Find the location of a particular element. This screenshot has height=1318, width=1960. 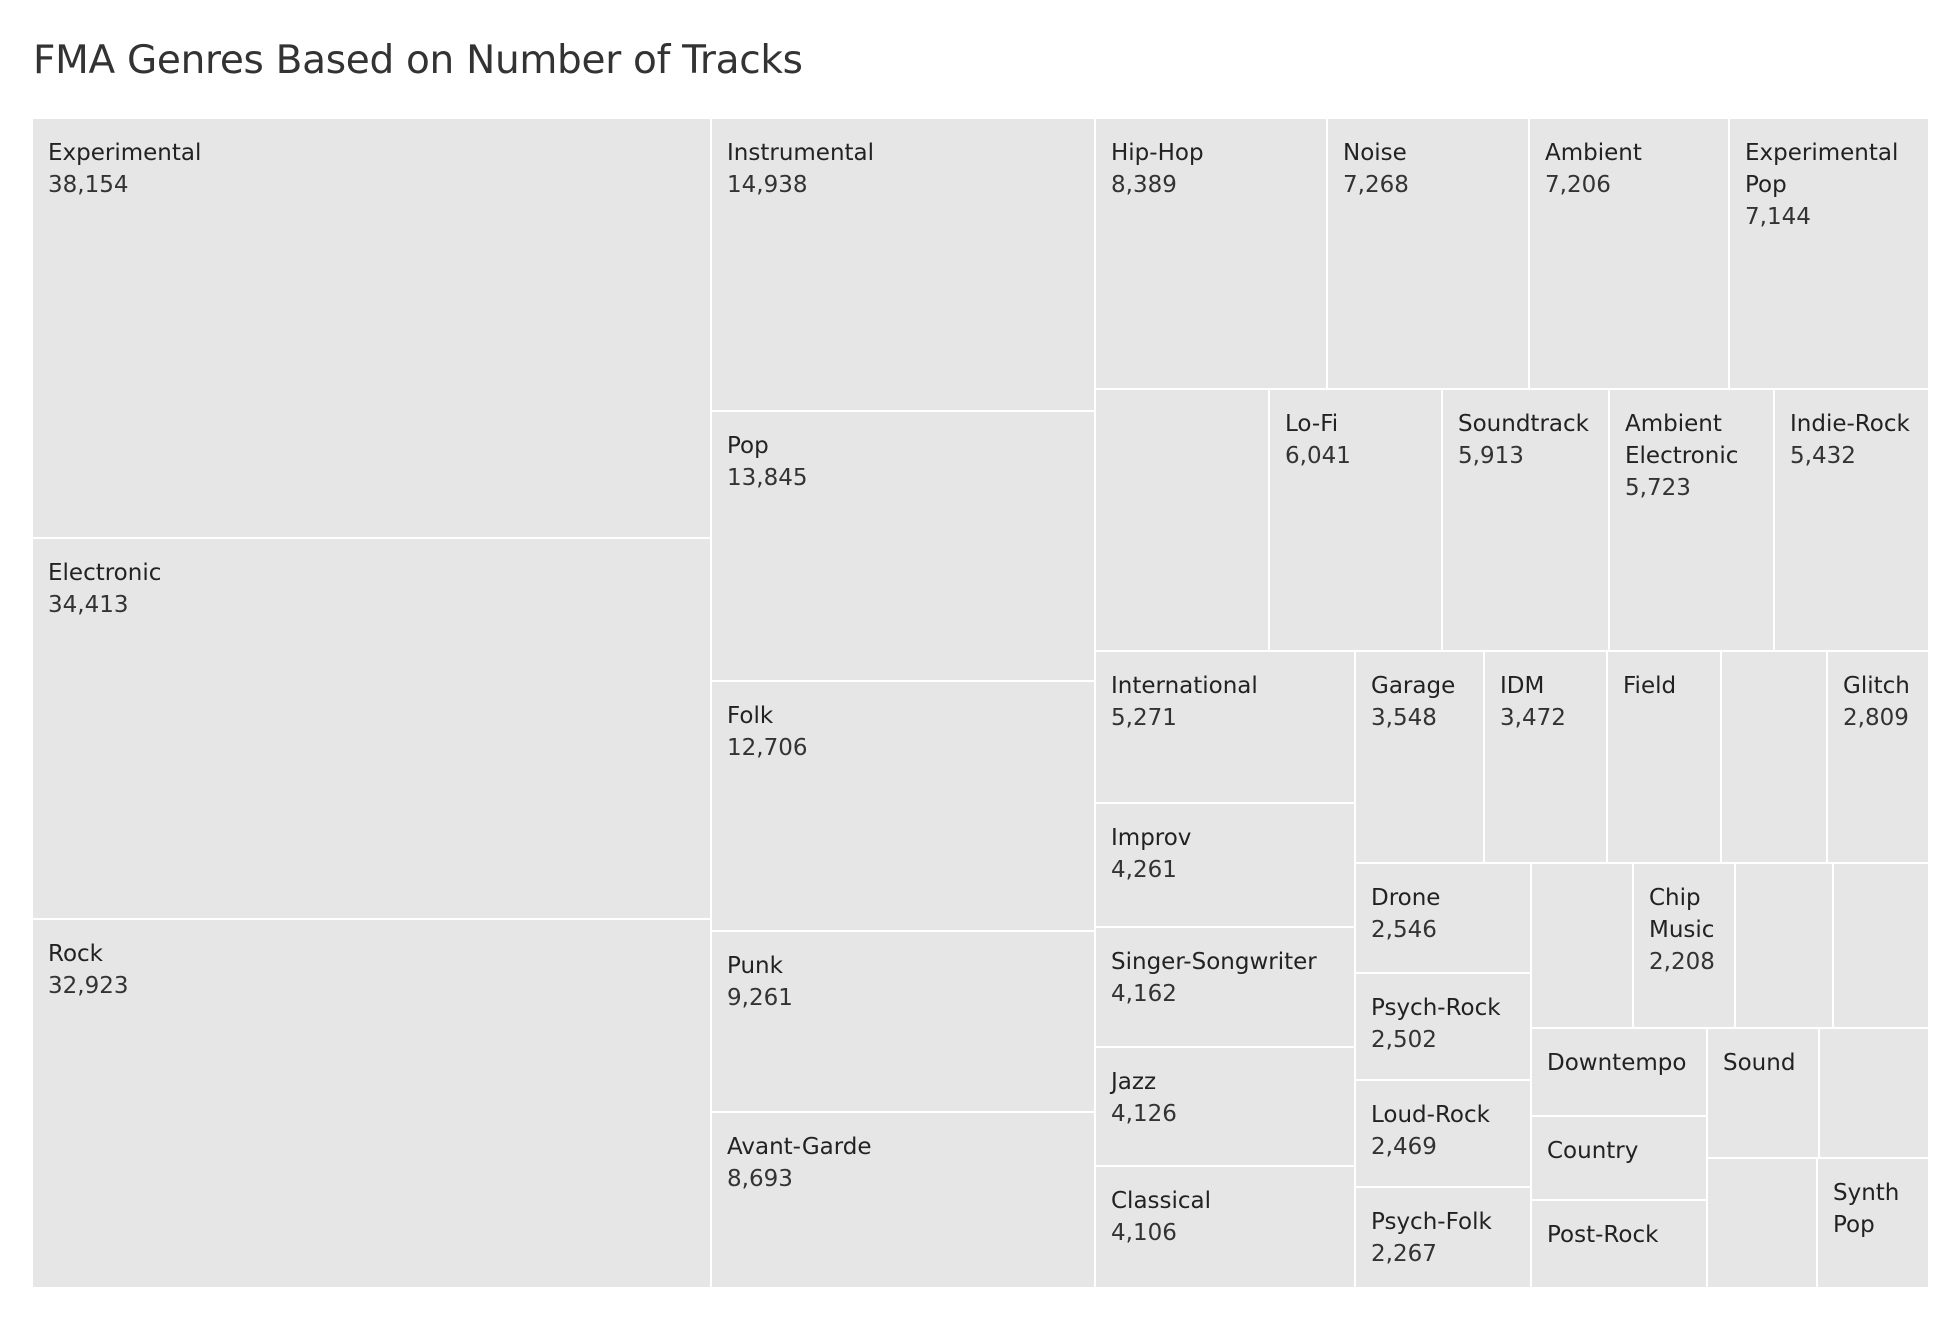

genre-name: Garage is located at coordinates (1413, 686).